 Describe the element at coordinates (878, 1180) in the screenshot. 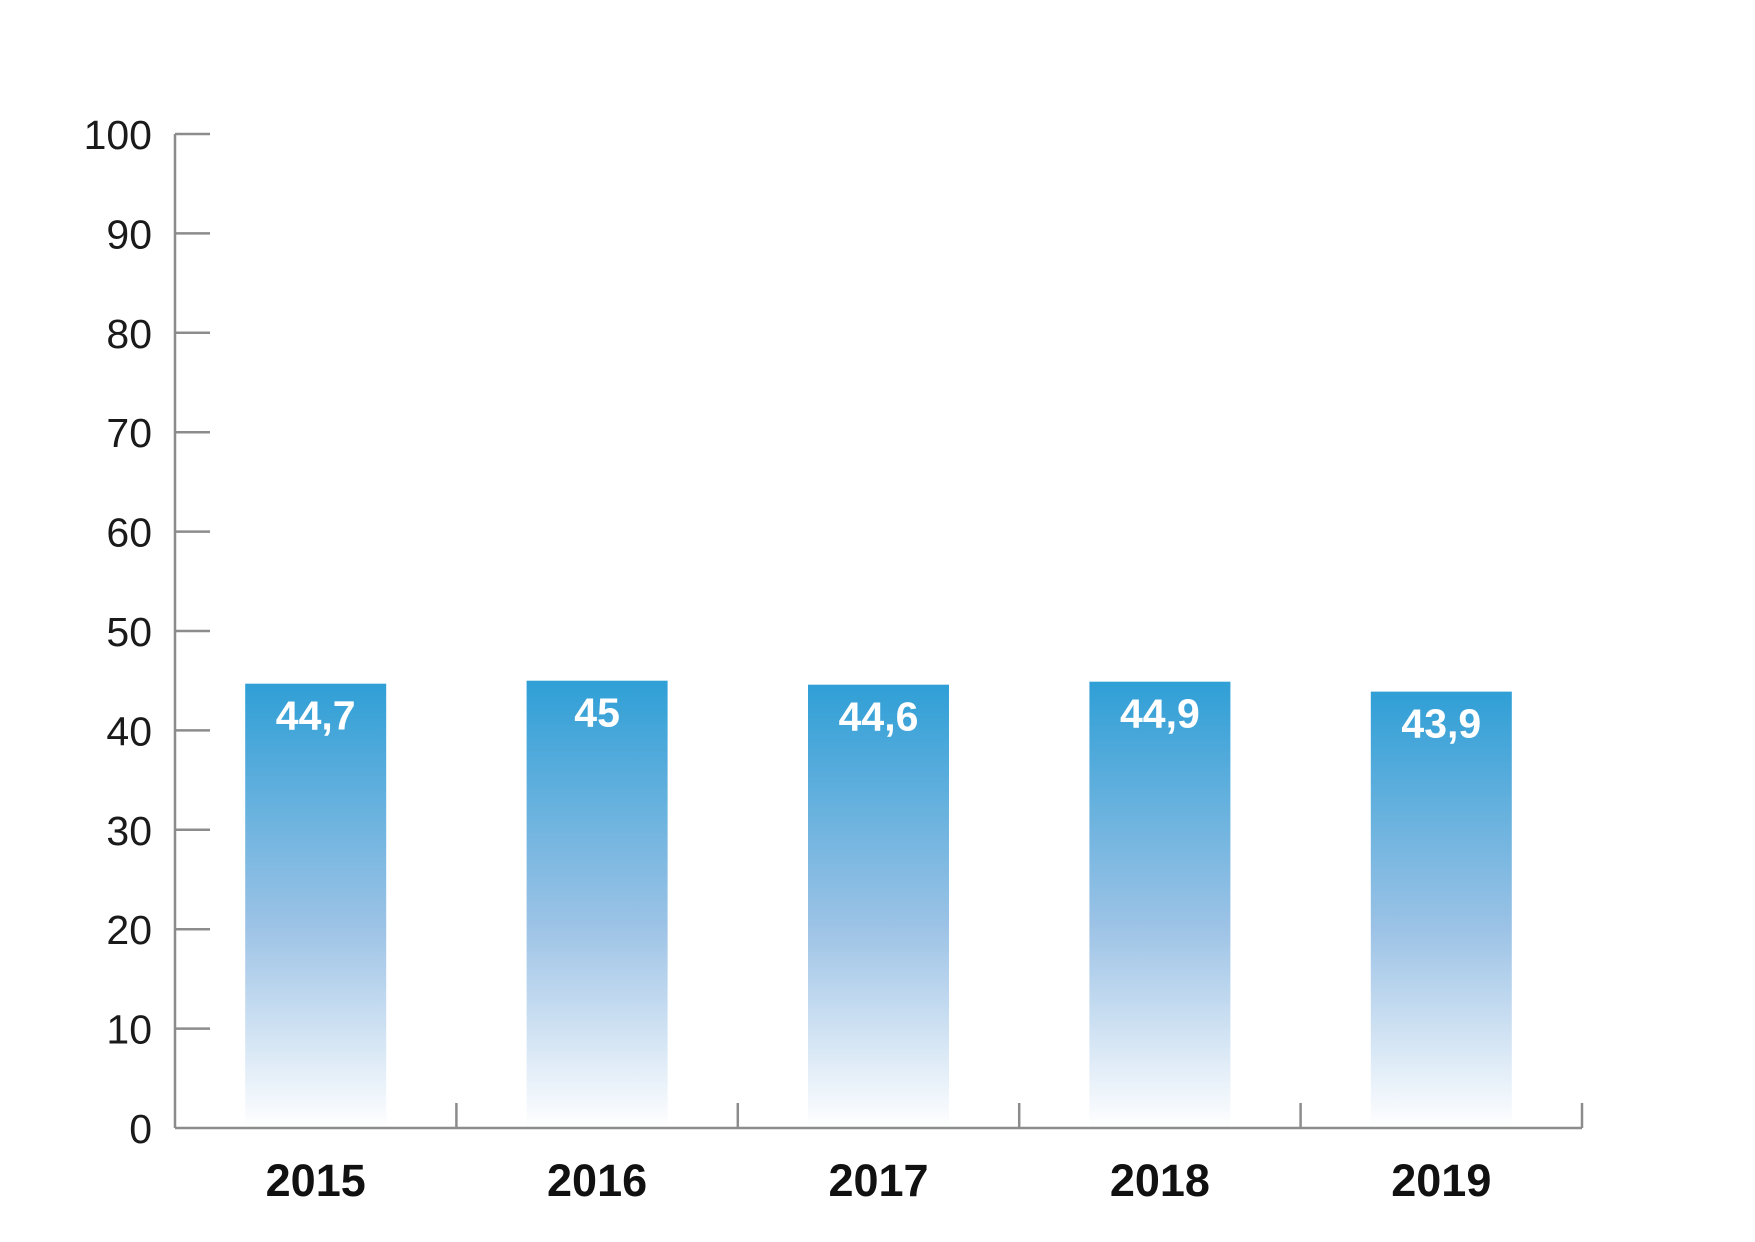

I see `category-label-2017: 2017` at that location.